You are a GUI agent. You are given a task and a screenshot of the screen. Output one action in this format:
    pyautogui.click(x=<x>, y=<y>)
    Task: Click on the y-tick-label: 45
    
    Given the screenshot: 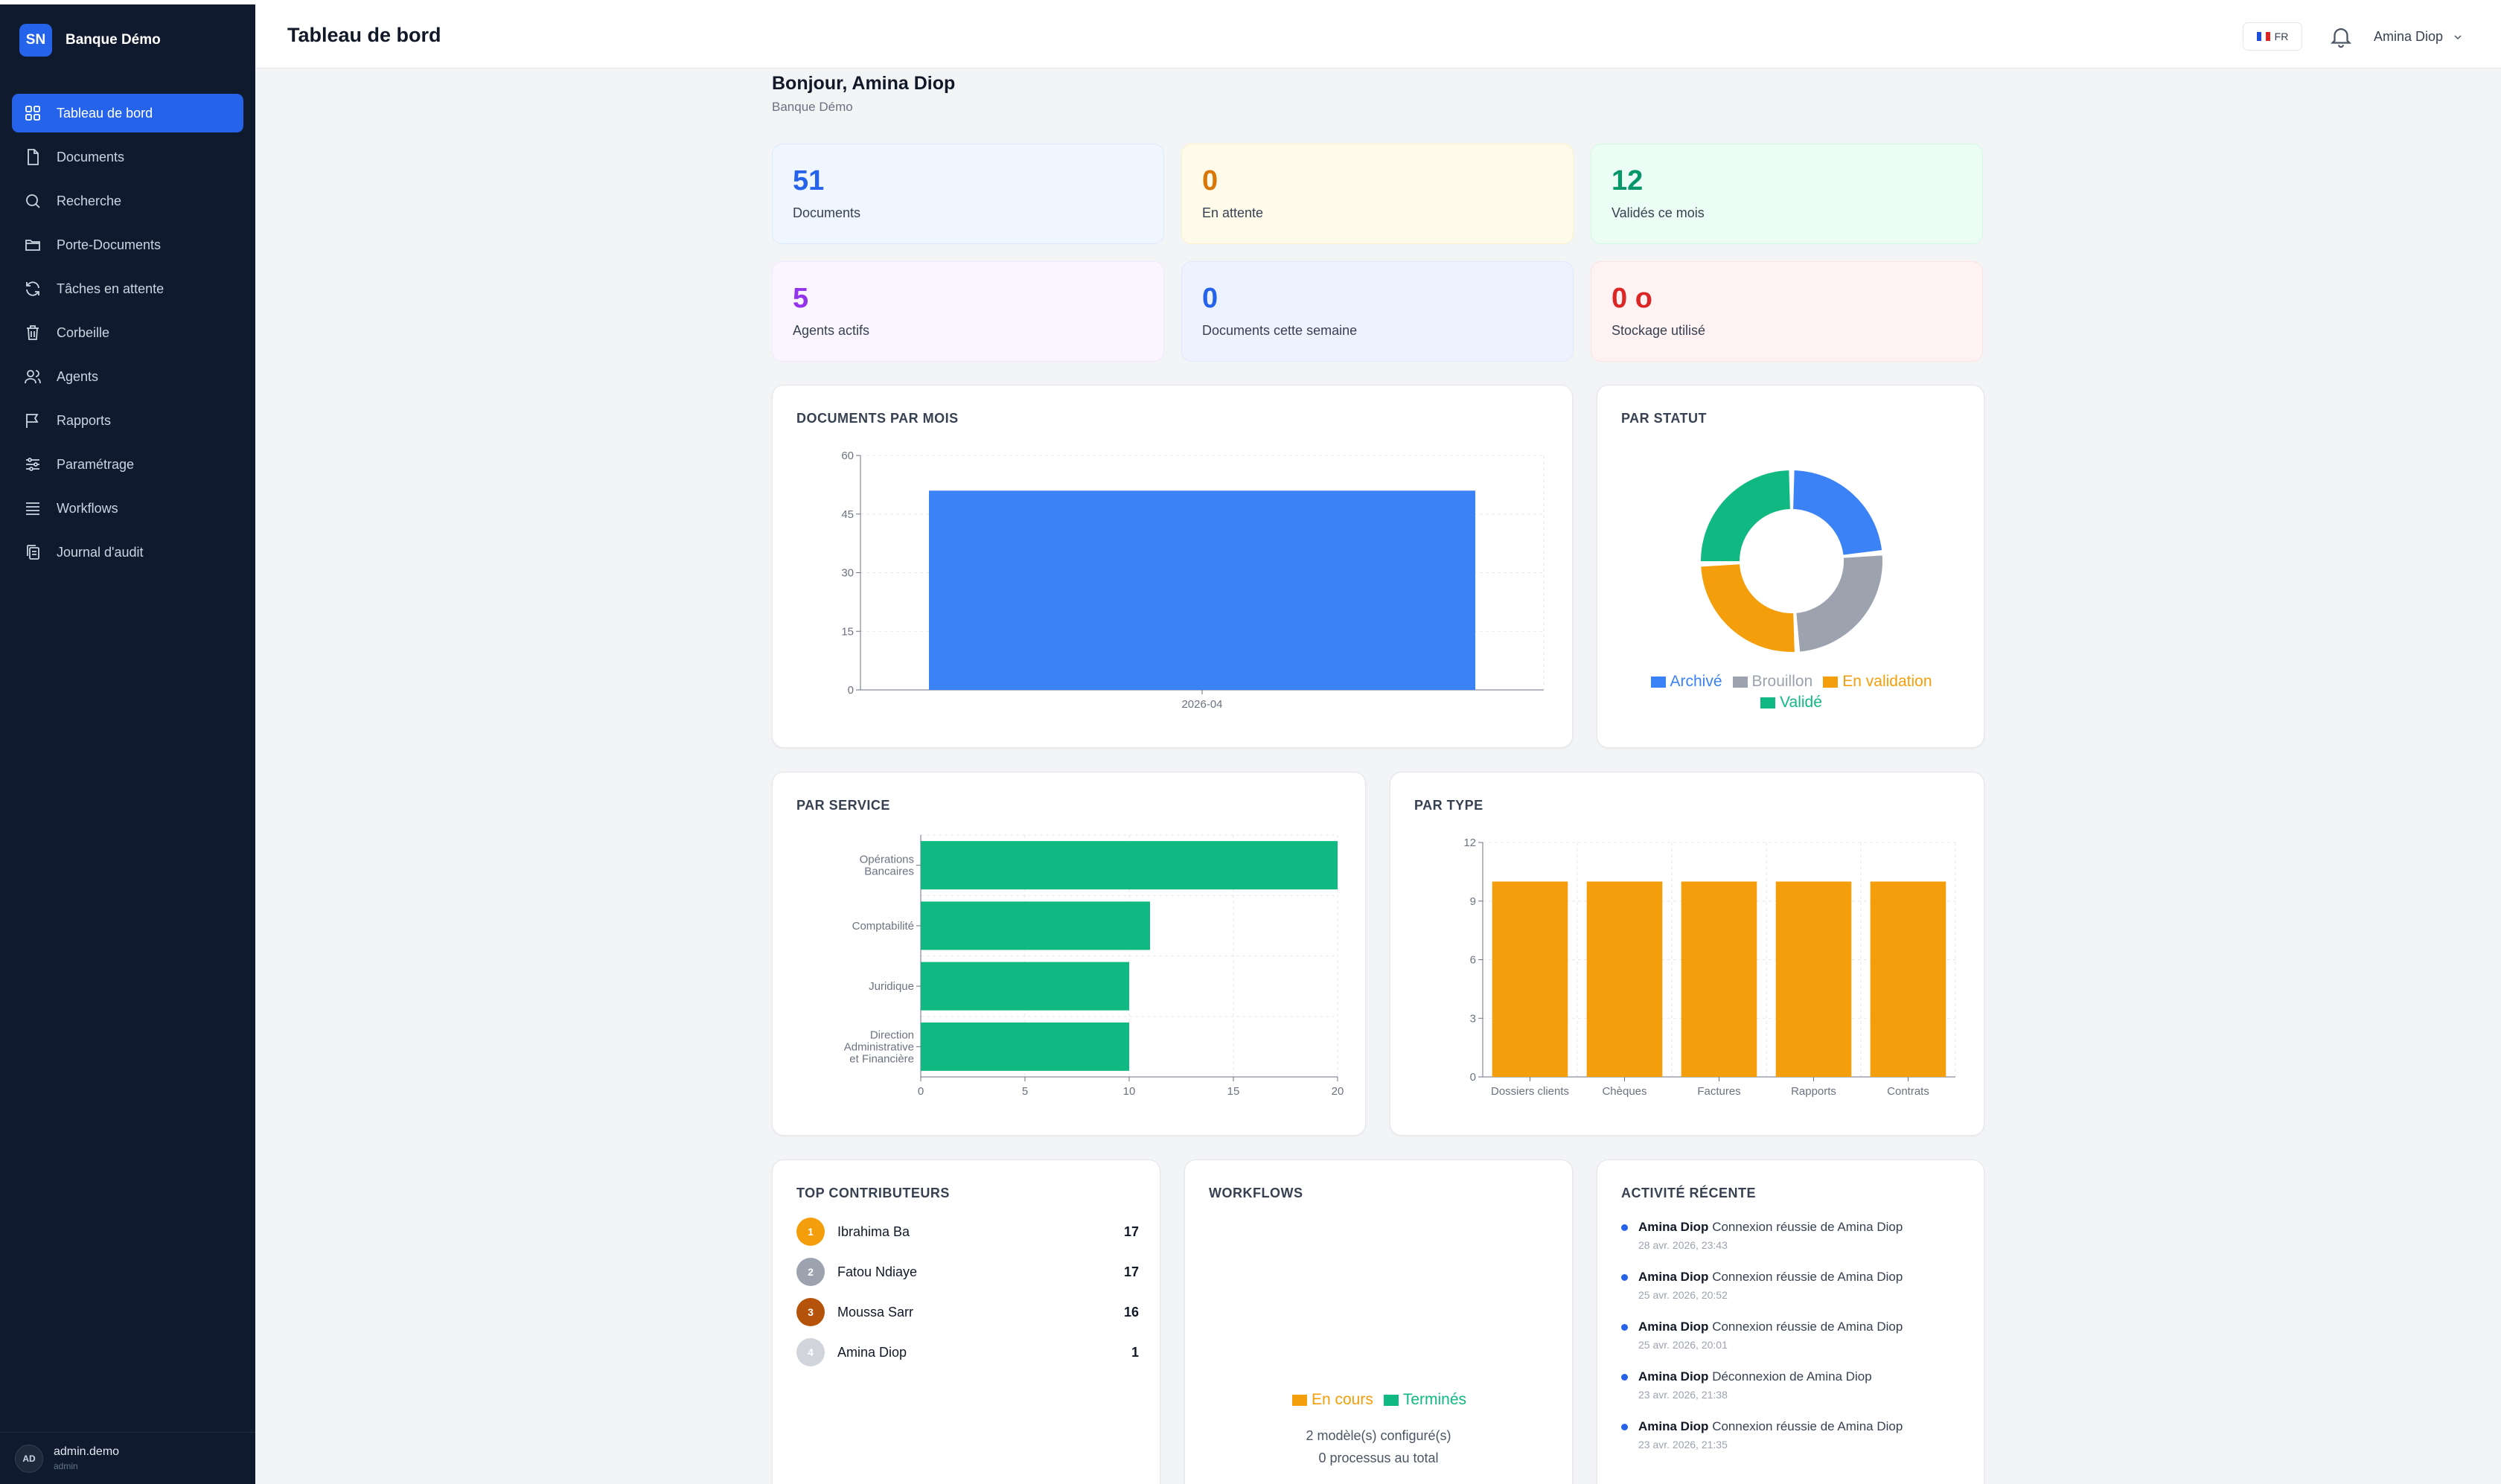 What is the action you would take?
    pyautogui.click(x=847, y=514)
    